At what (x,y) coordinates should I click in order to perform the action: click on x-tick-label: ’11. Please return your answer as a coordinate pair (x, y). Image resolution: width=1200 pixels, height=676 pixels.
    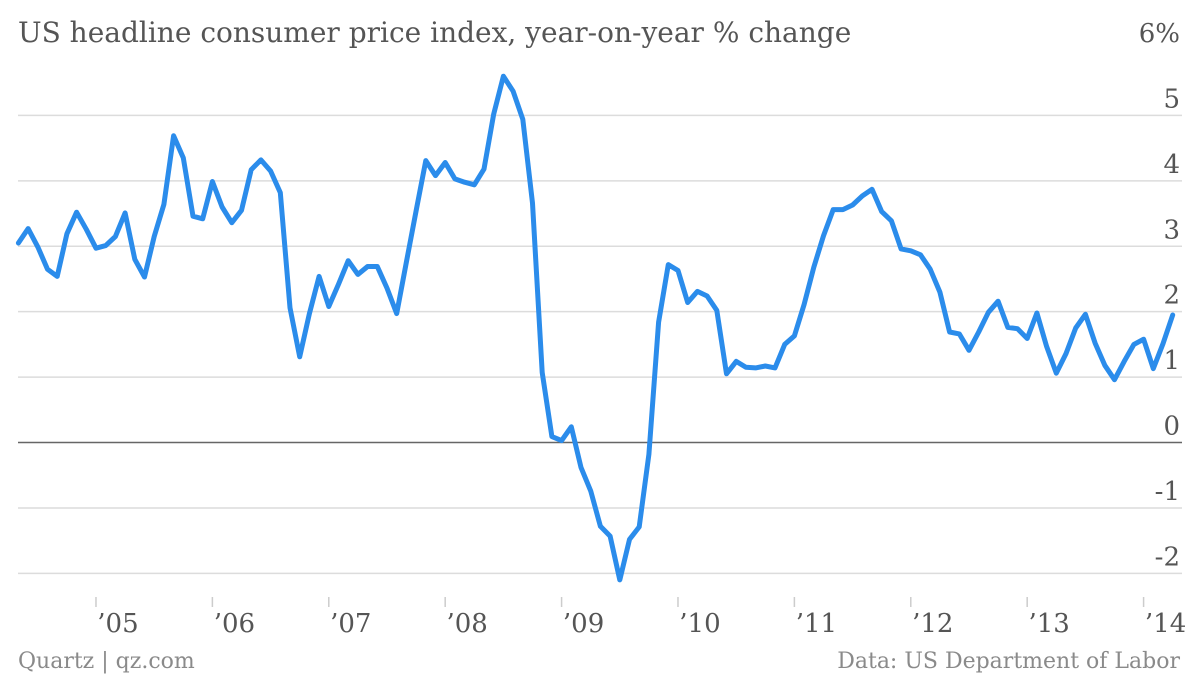
    Looking at the image, I should click on (816, 624).